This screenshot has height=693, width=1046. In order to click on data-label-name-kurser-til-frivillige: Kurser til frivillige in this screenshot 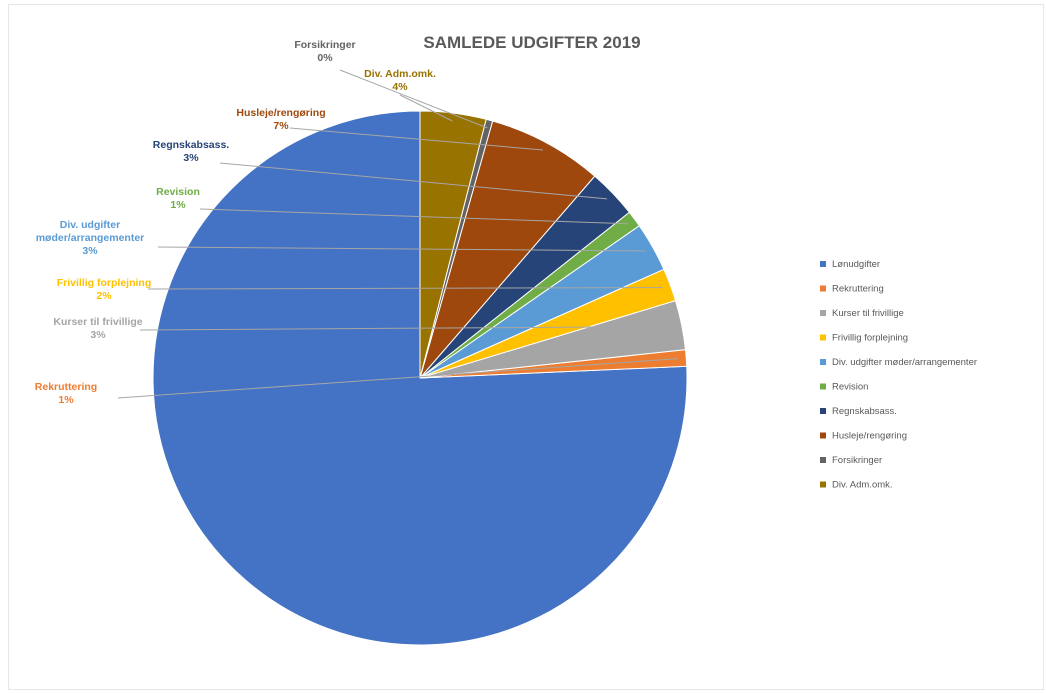, I will do `click(97, 322)`.